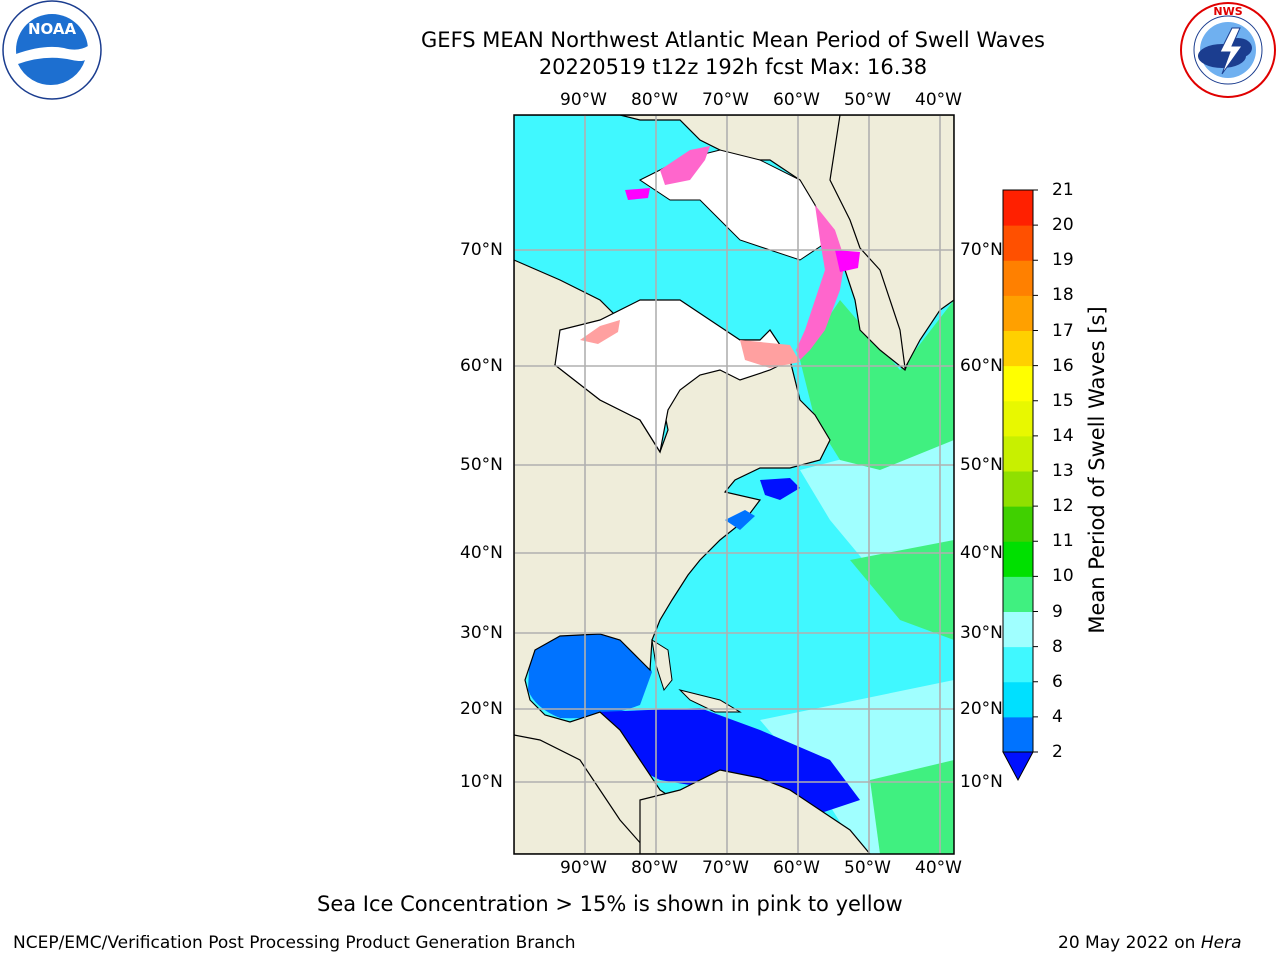  I want to click on colorbar-tick-label: 11, so click(1063, 541).